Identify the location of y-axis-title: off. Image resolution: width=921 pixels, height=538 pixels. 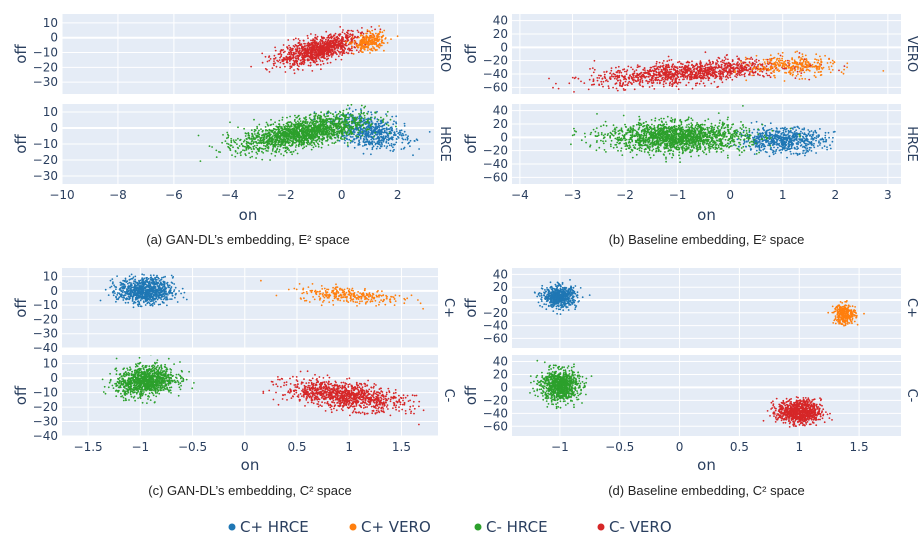
(21, 54).